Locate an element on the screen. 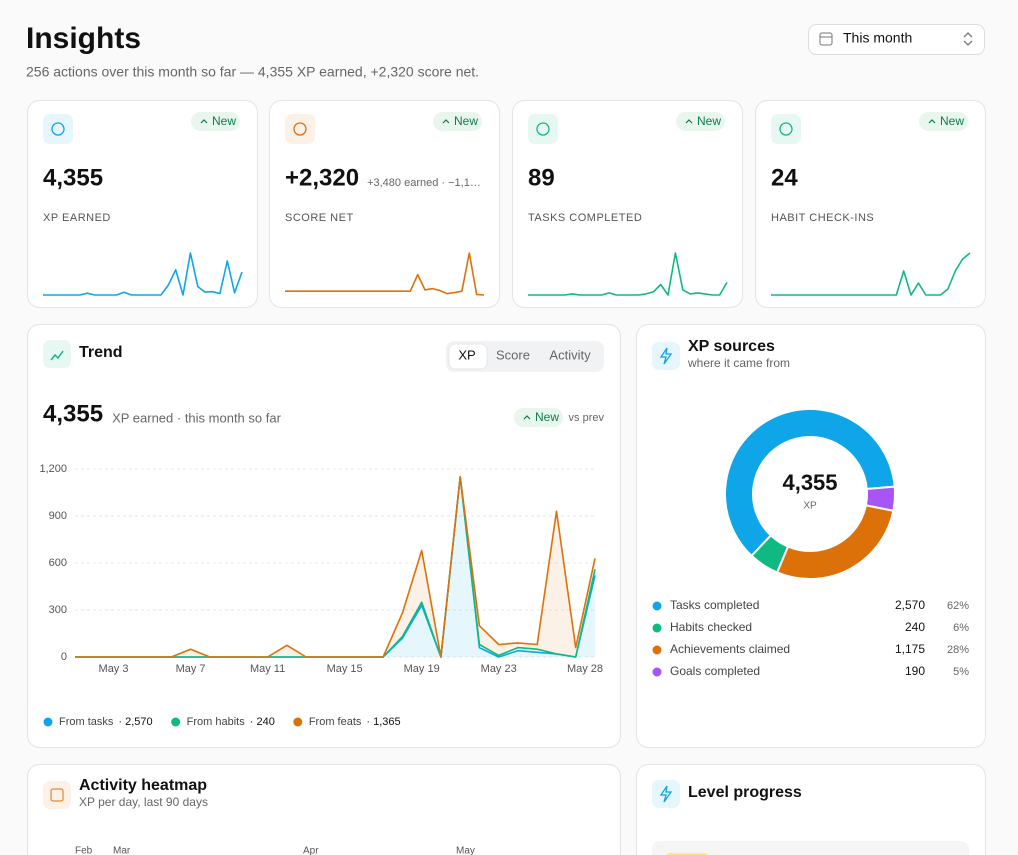 This screenshot has height=855, width=1018. x-tick-label: May 7 is located at coordinates (191, 669).